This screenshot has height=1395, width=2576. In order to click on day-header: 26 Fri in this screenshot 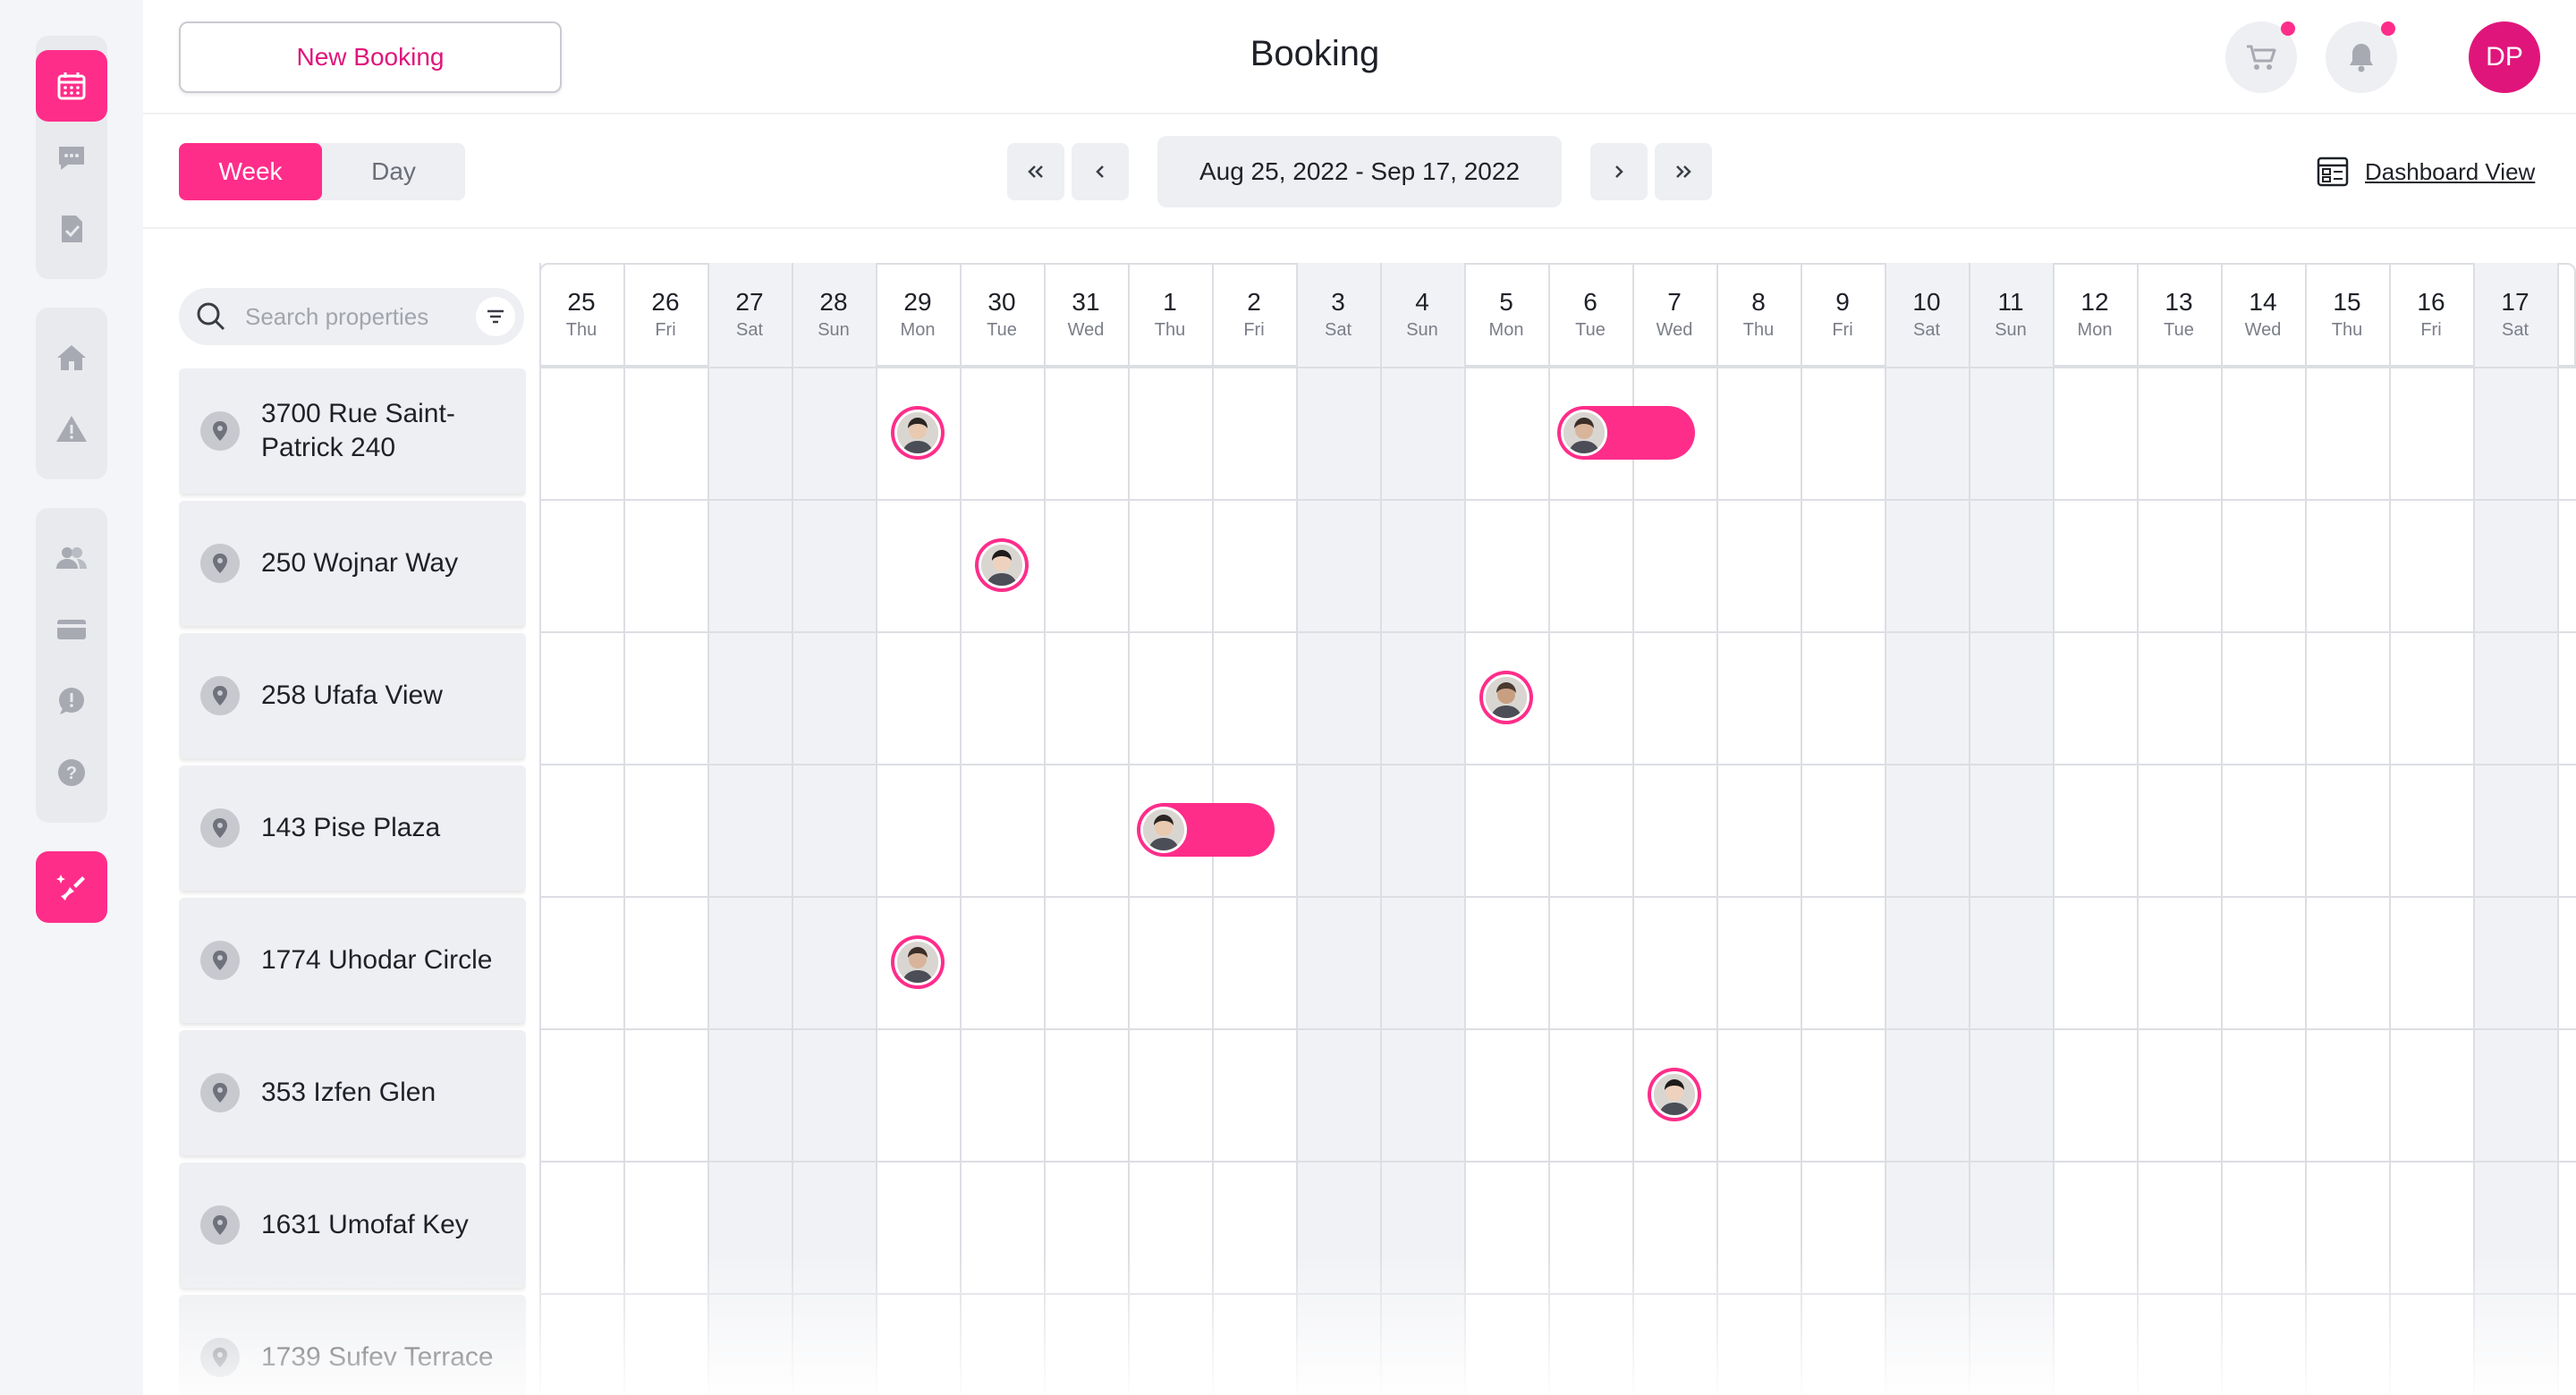, I will do `click(665, 315)`.